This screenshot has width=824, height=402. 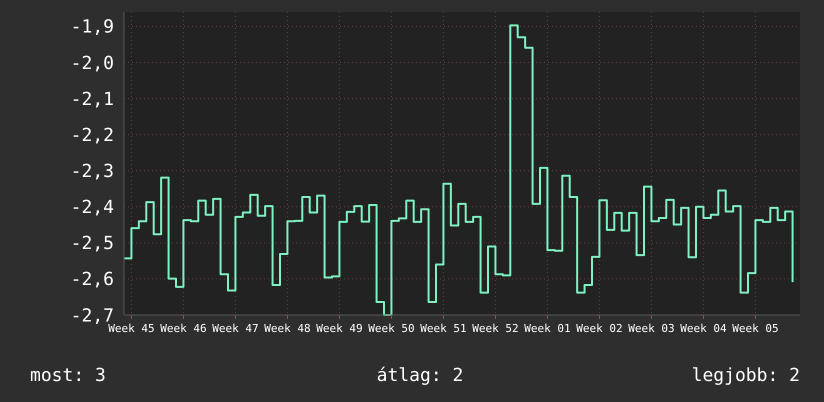 What do you see at coordinates (547, 328) in the screenshot?
I see `x-tick-label: Week 01` at bounding box center [547, 328].